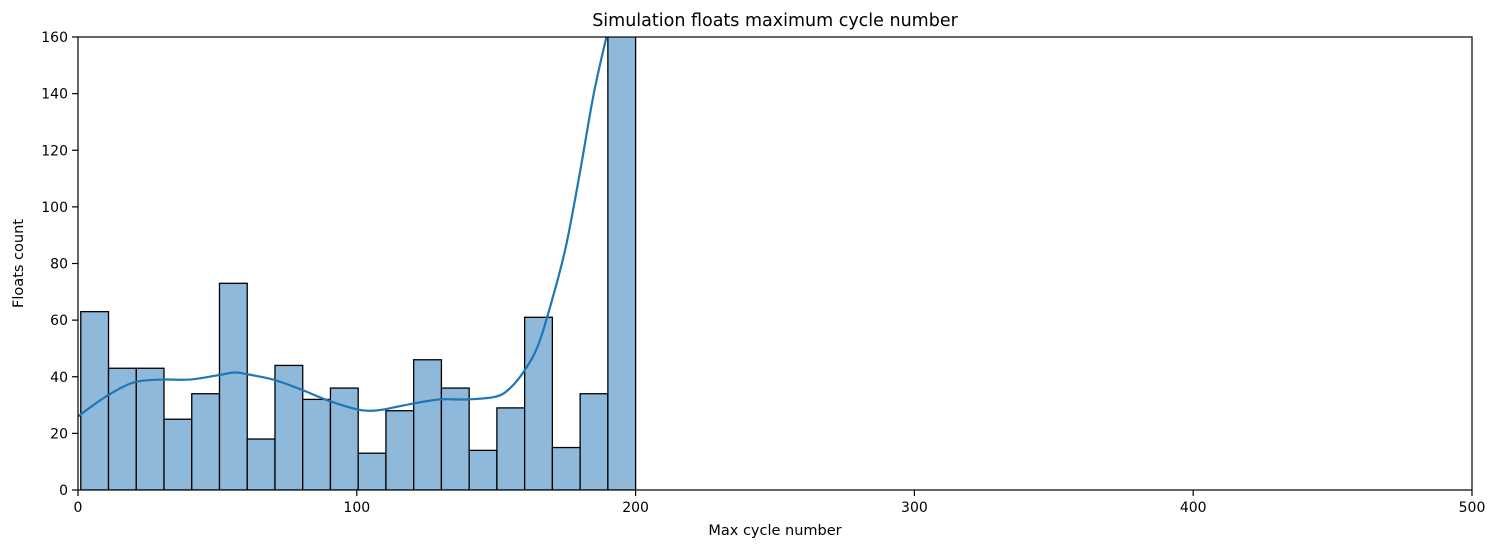 This screenshot has width=1500, height=550. I want to click on y-tick-label: 80, so click(59, 265).